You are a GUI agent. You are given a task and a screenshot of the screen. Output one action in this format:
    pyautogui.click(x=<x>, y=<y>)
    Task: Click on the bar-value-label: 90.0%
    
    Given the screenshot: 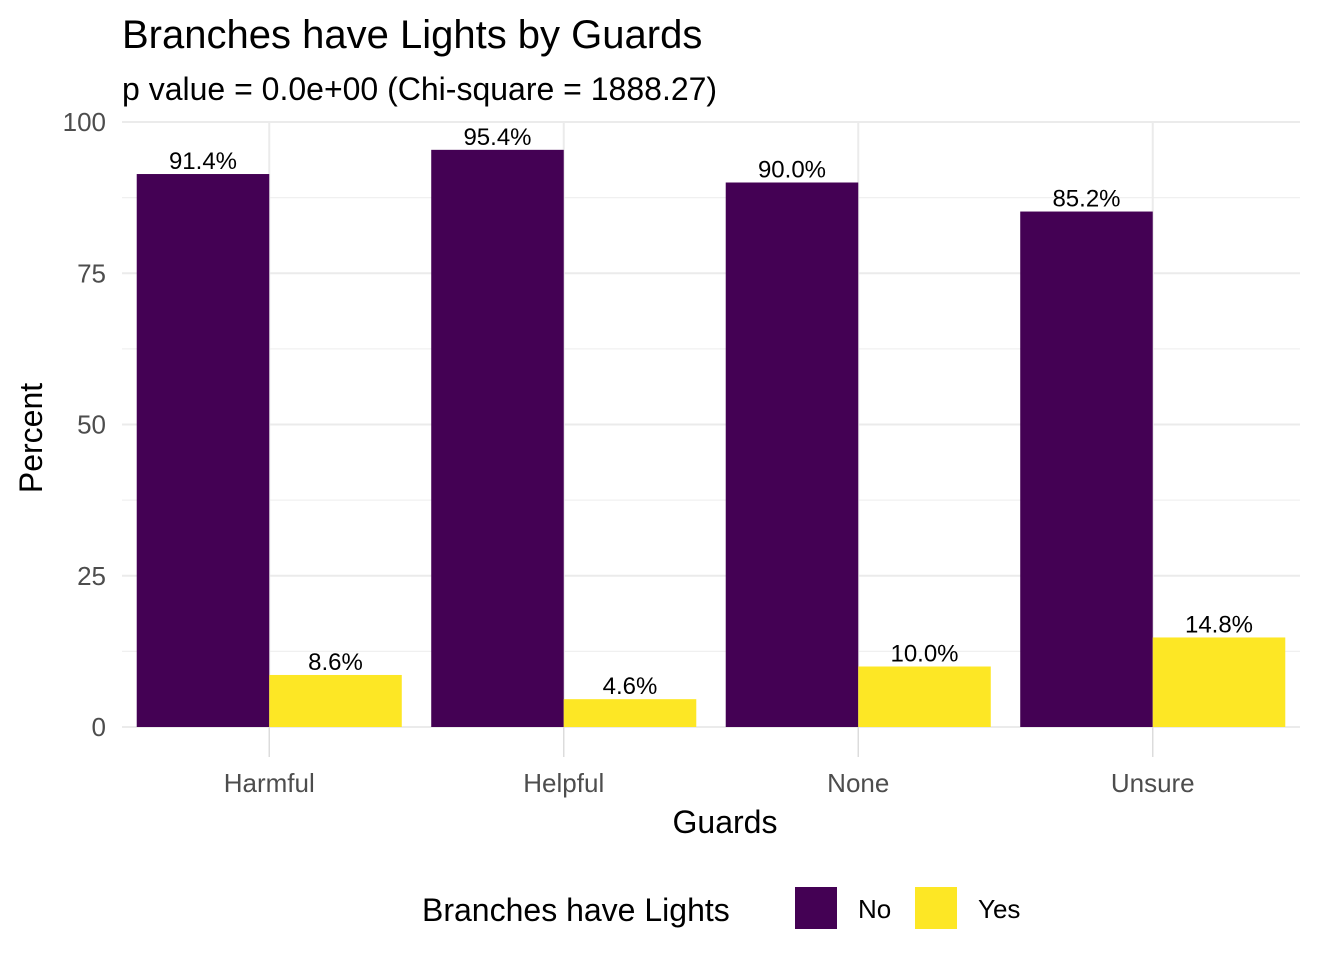 What is the action you would take?
    pyautogui.click(x=792, y=170)
    